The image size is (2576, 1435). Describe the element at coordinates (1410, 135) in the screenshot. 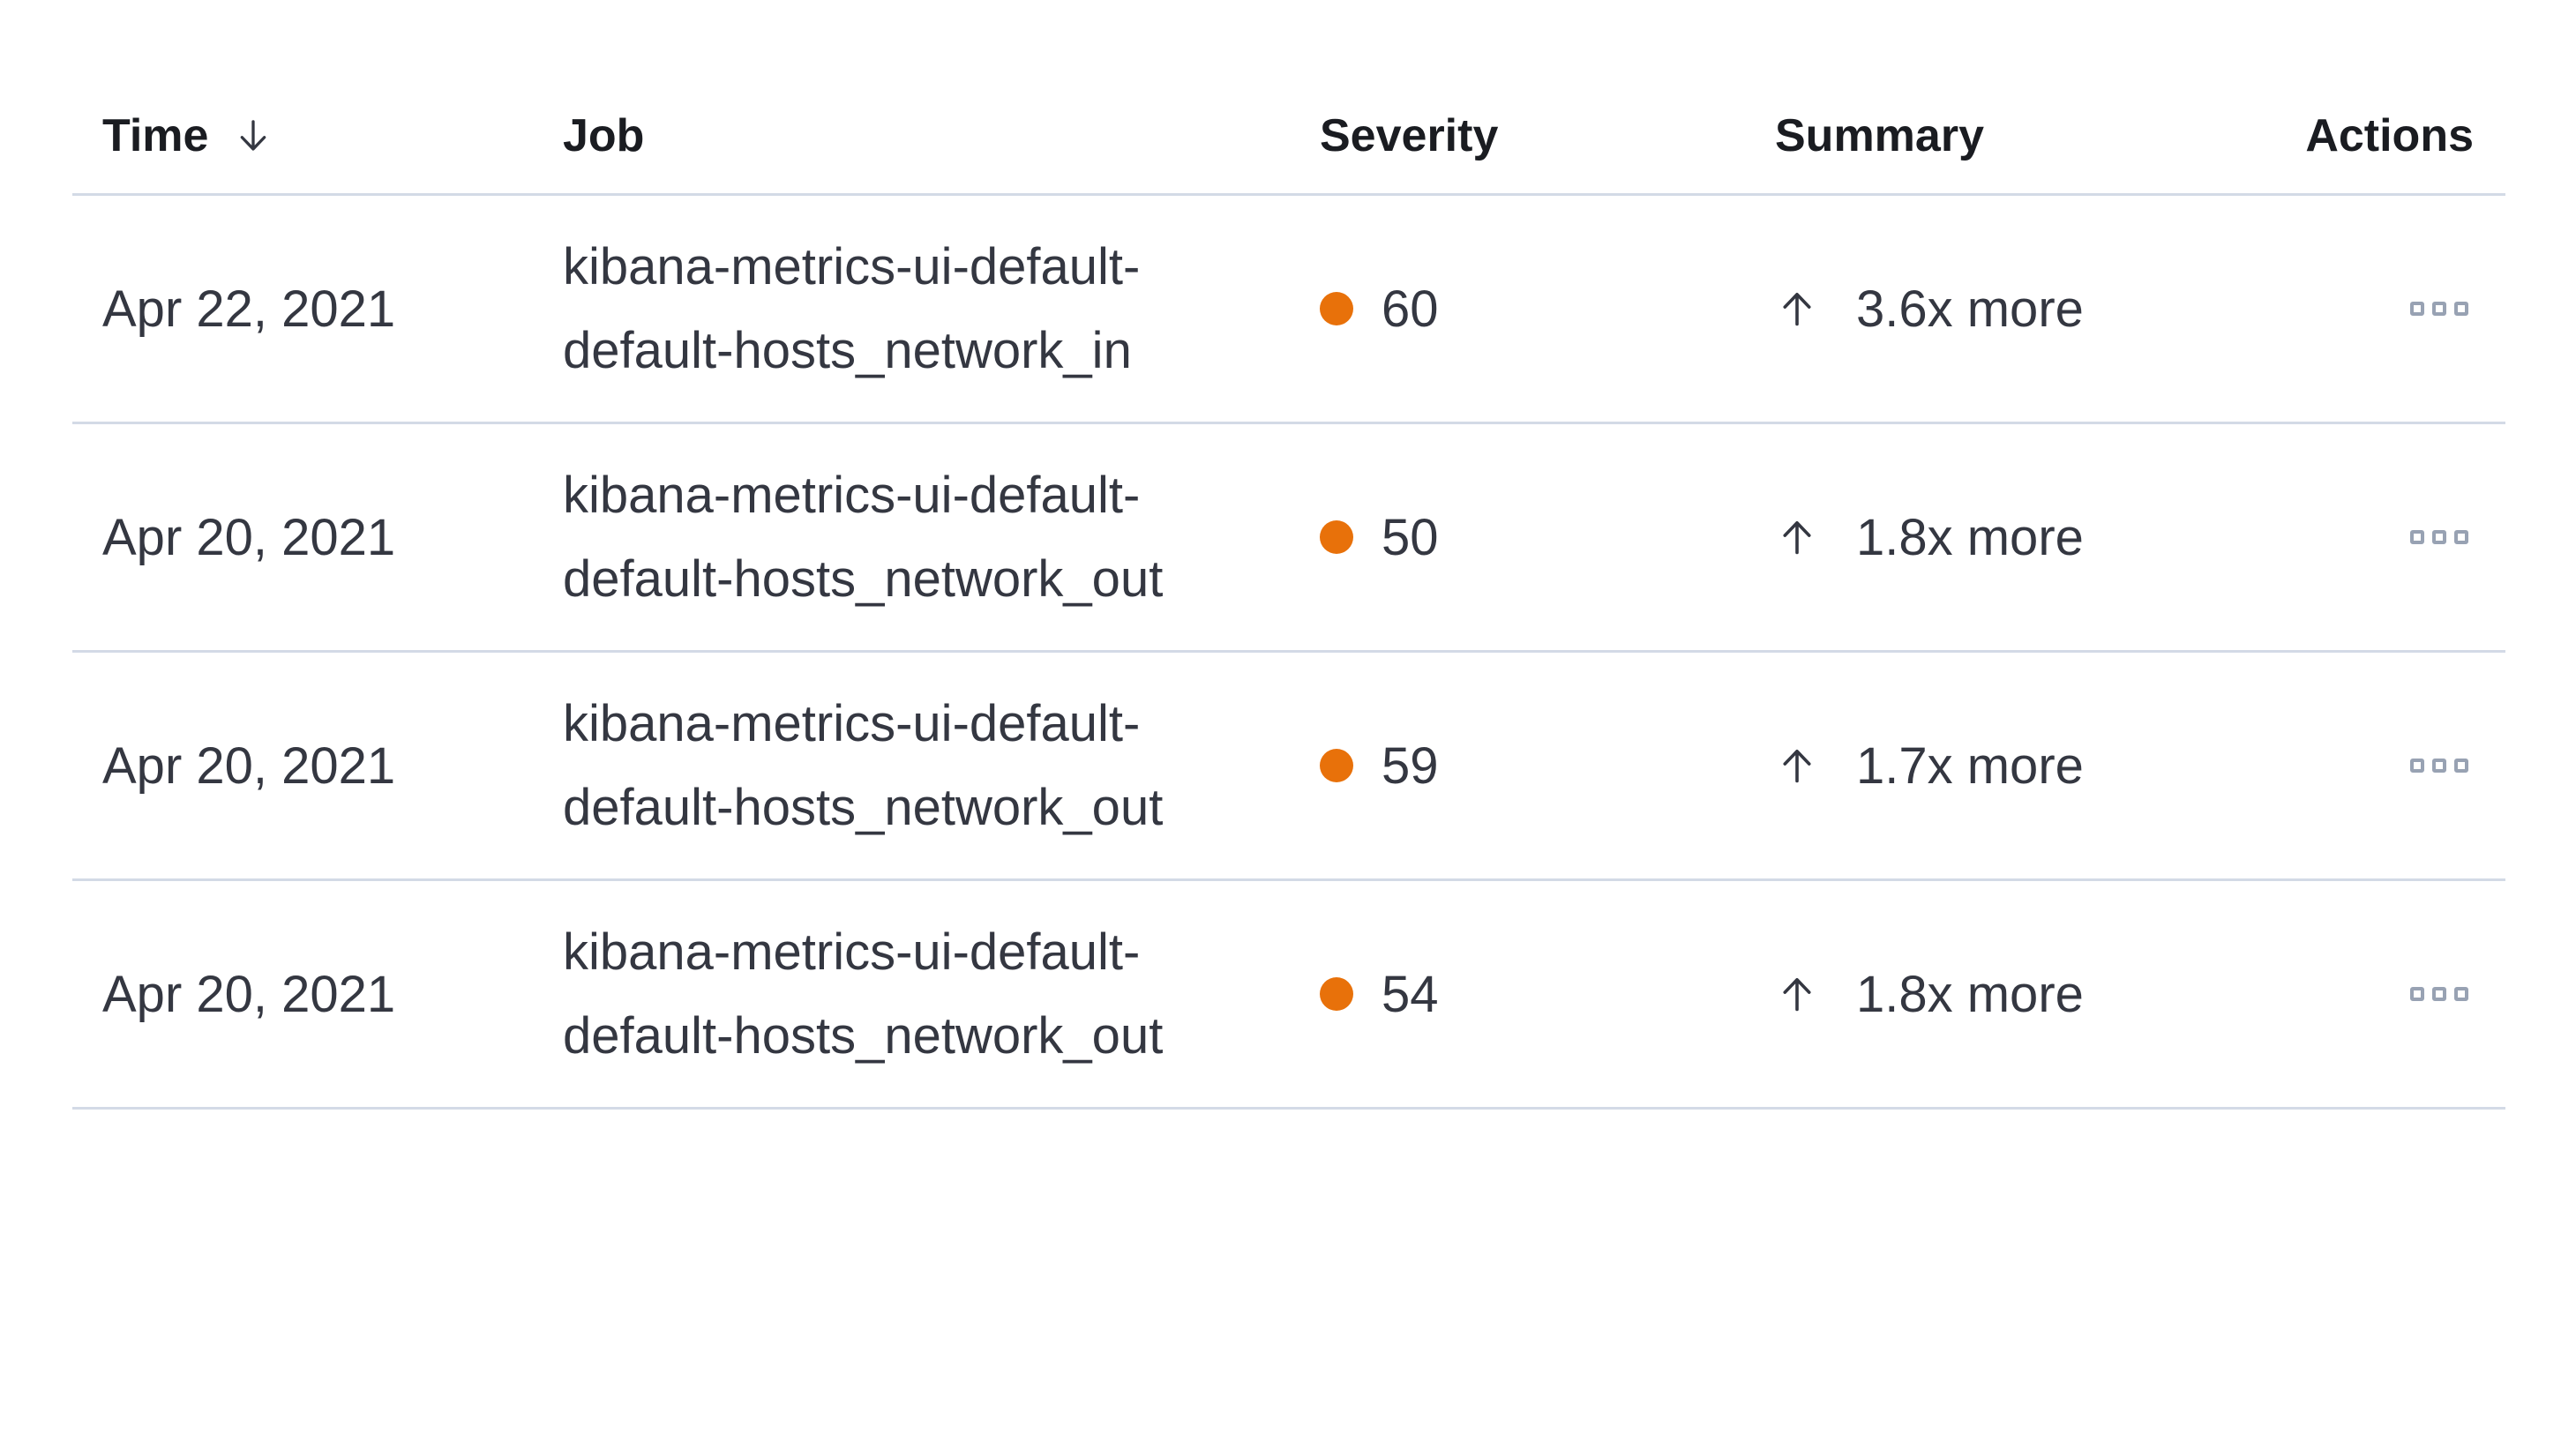

I see `column-header-severity-label: Severity` at that location.